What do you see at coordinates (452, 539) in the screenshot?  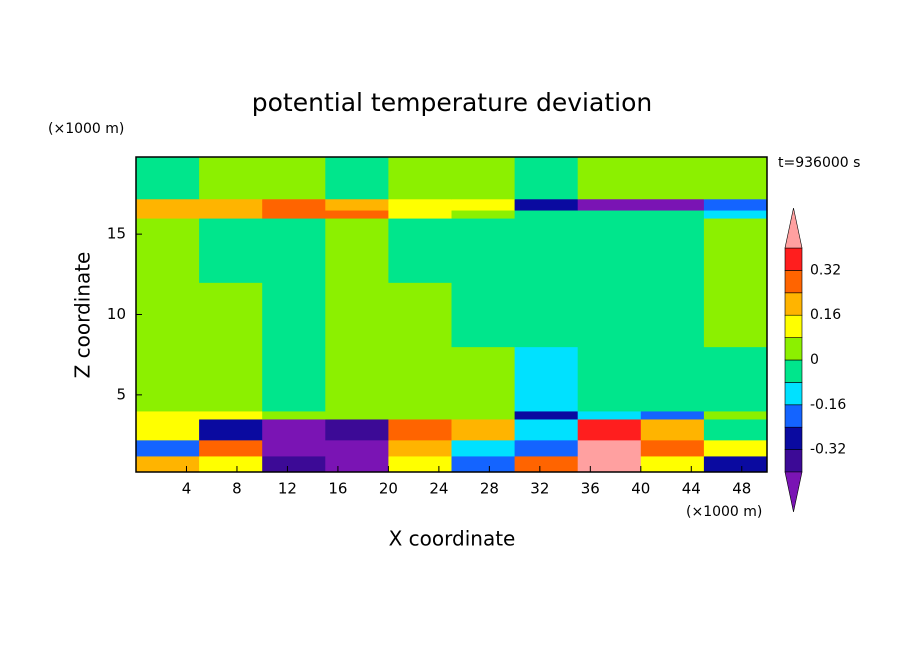 I see `x-axis-title: X coordinate` at bounding box center [452, 539].